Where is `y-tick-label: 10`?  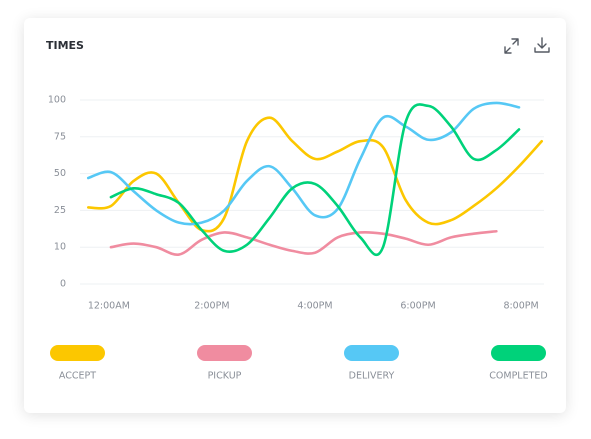 y-tick-label: 10 is located at coordinates (60, 247).